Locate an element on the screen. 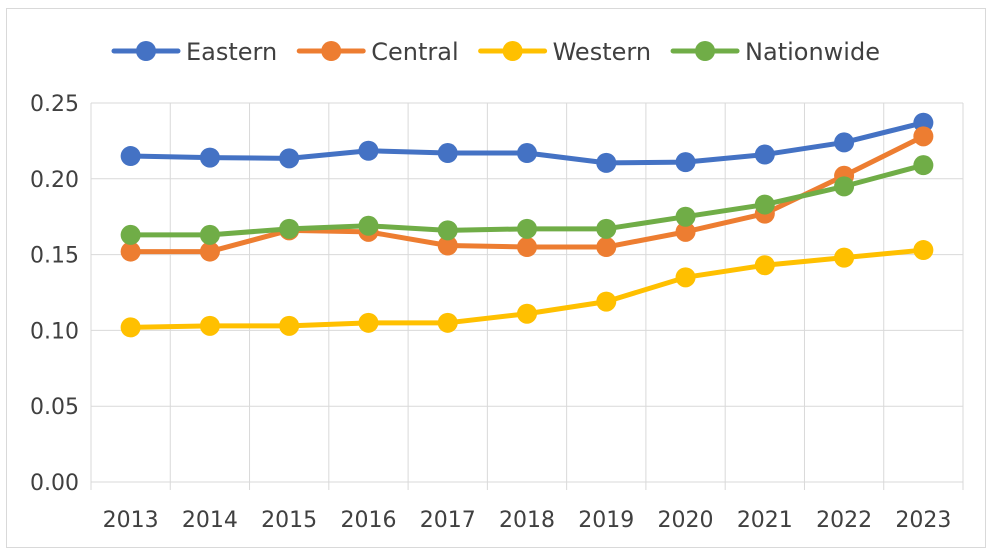  x-tick-label: 2021 is located at coordinates (765, 520).